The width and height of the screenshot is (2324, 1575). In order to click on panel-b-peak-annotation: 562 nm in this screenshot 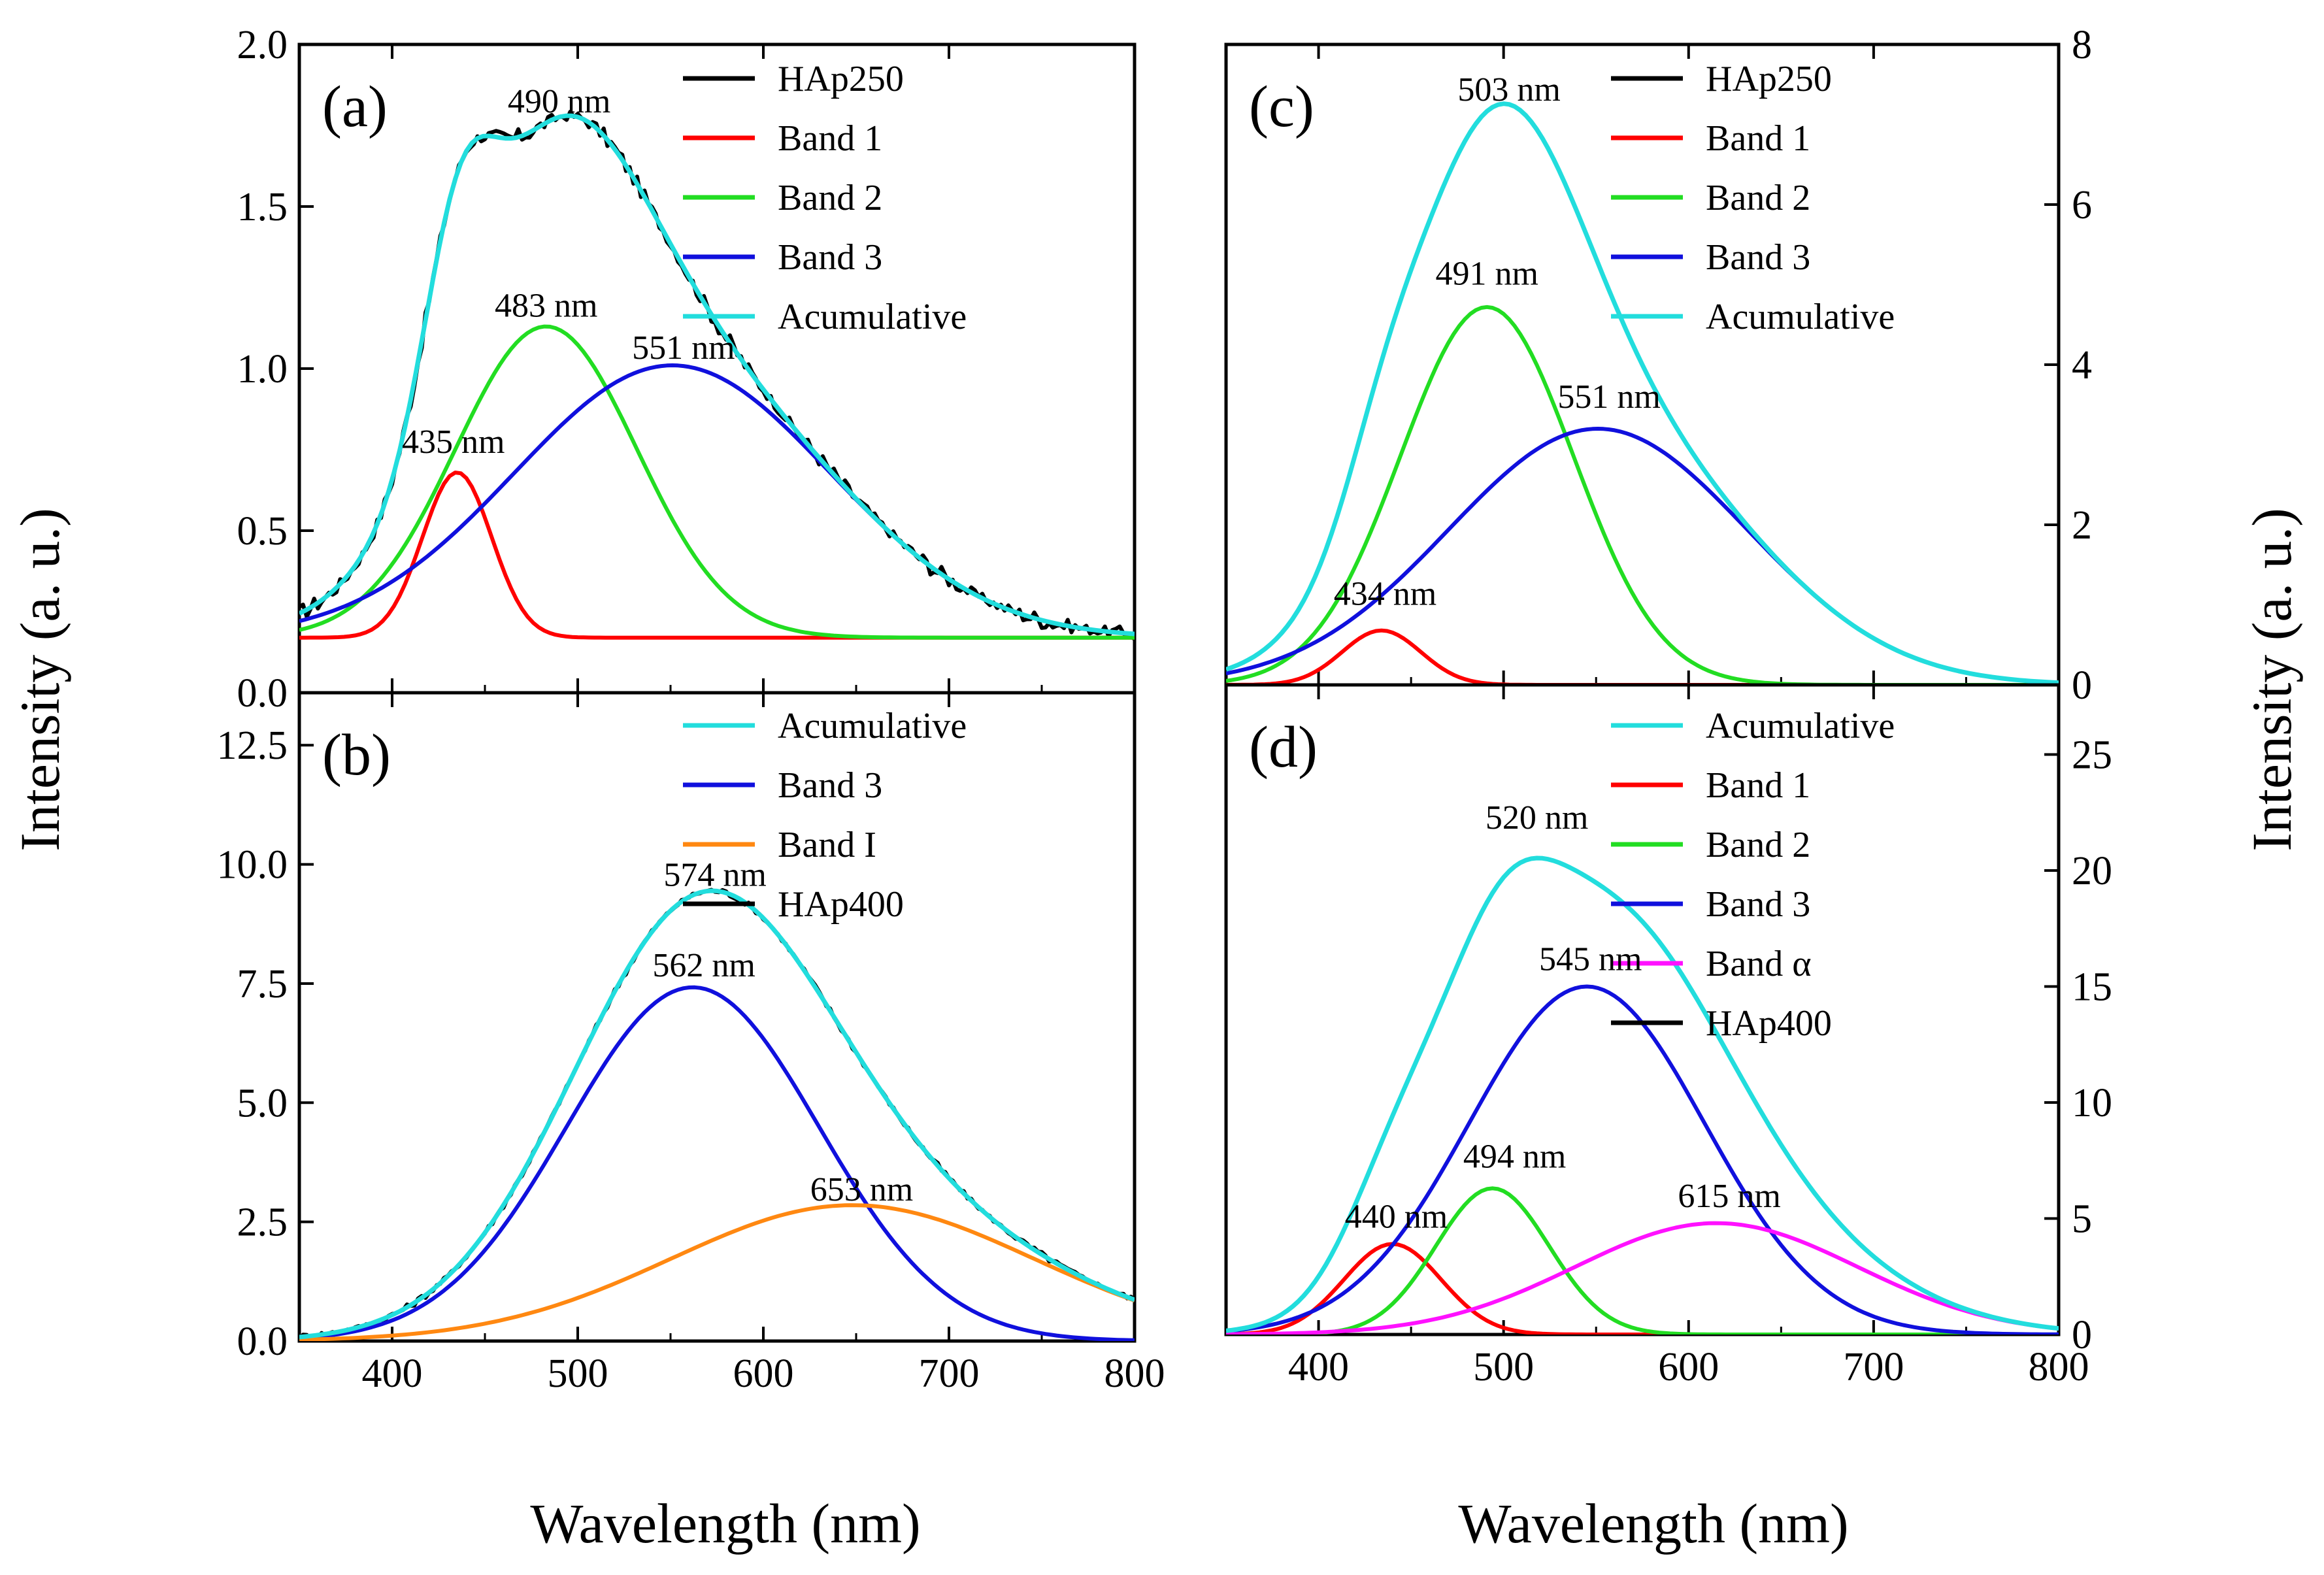, I will do `click(703, 965)`.